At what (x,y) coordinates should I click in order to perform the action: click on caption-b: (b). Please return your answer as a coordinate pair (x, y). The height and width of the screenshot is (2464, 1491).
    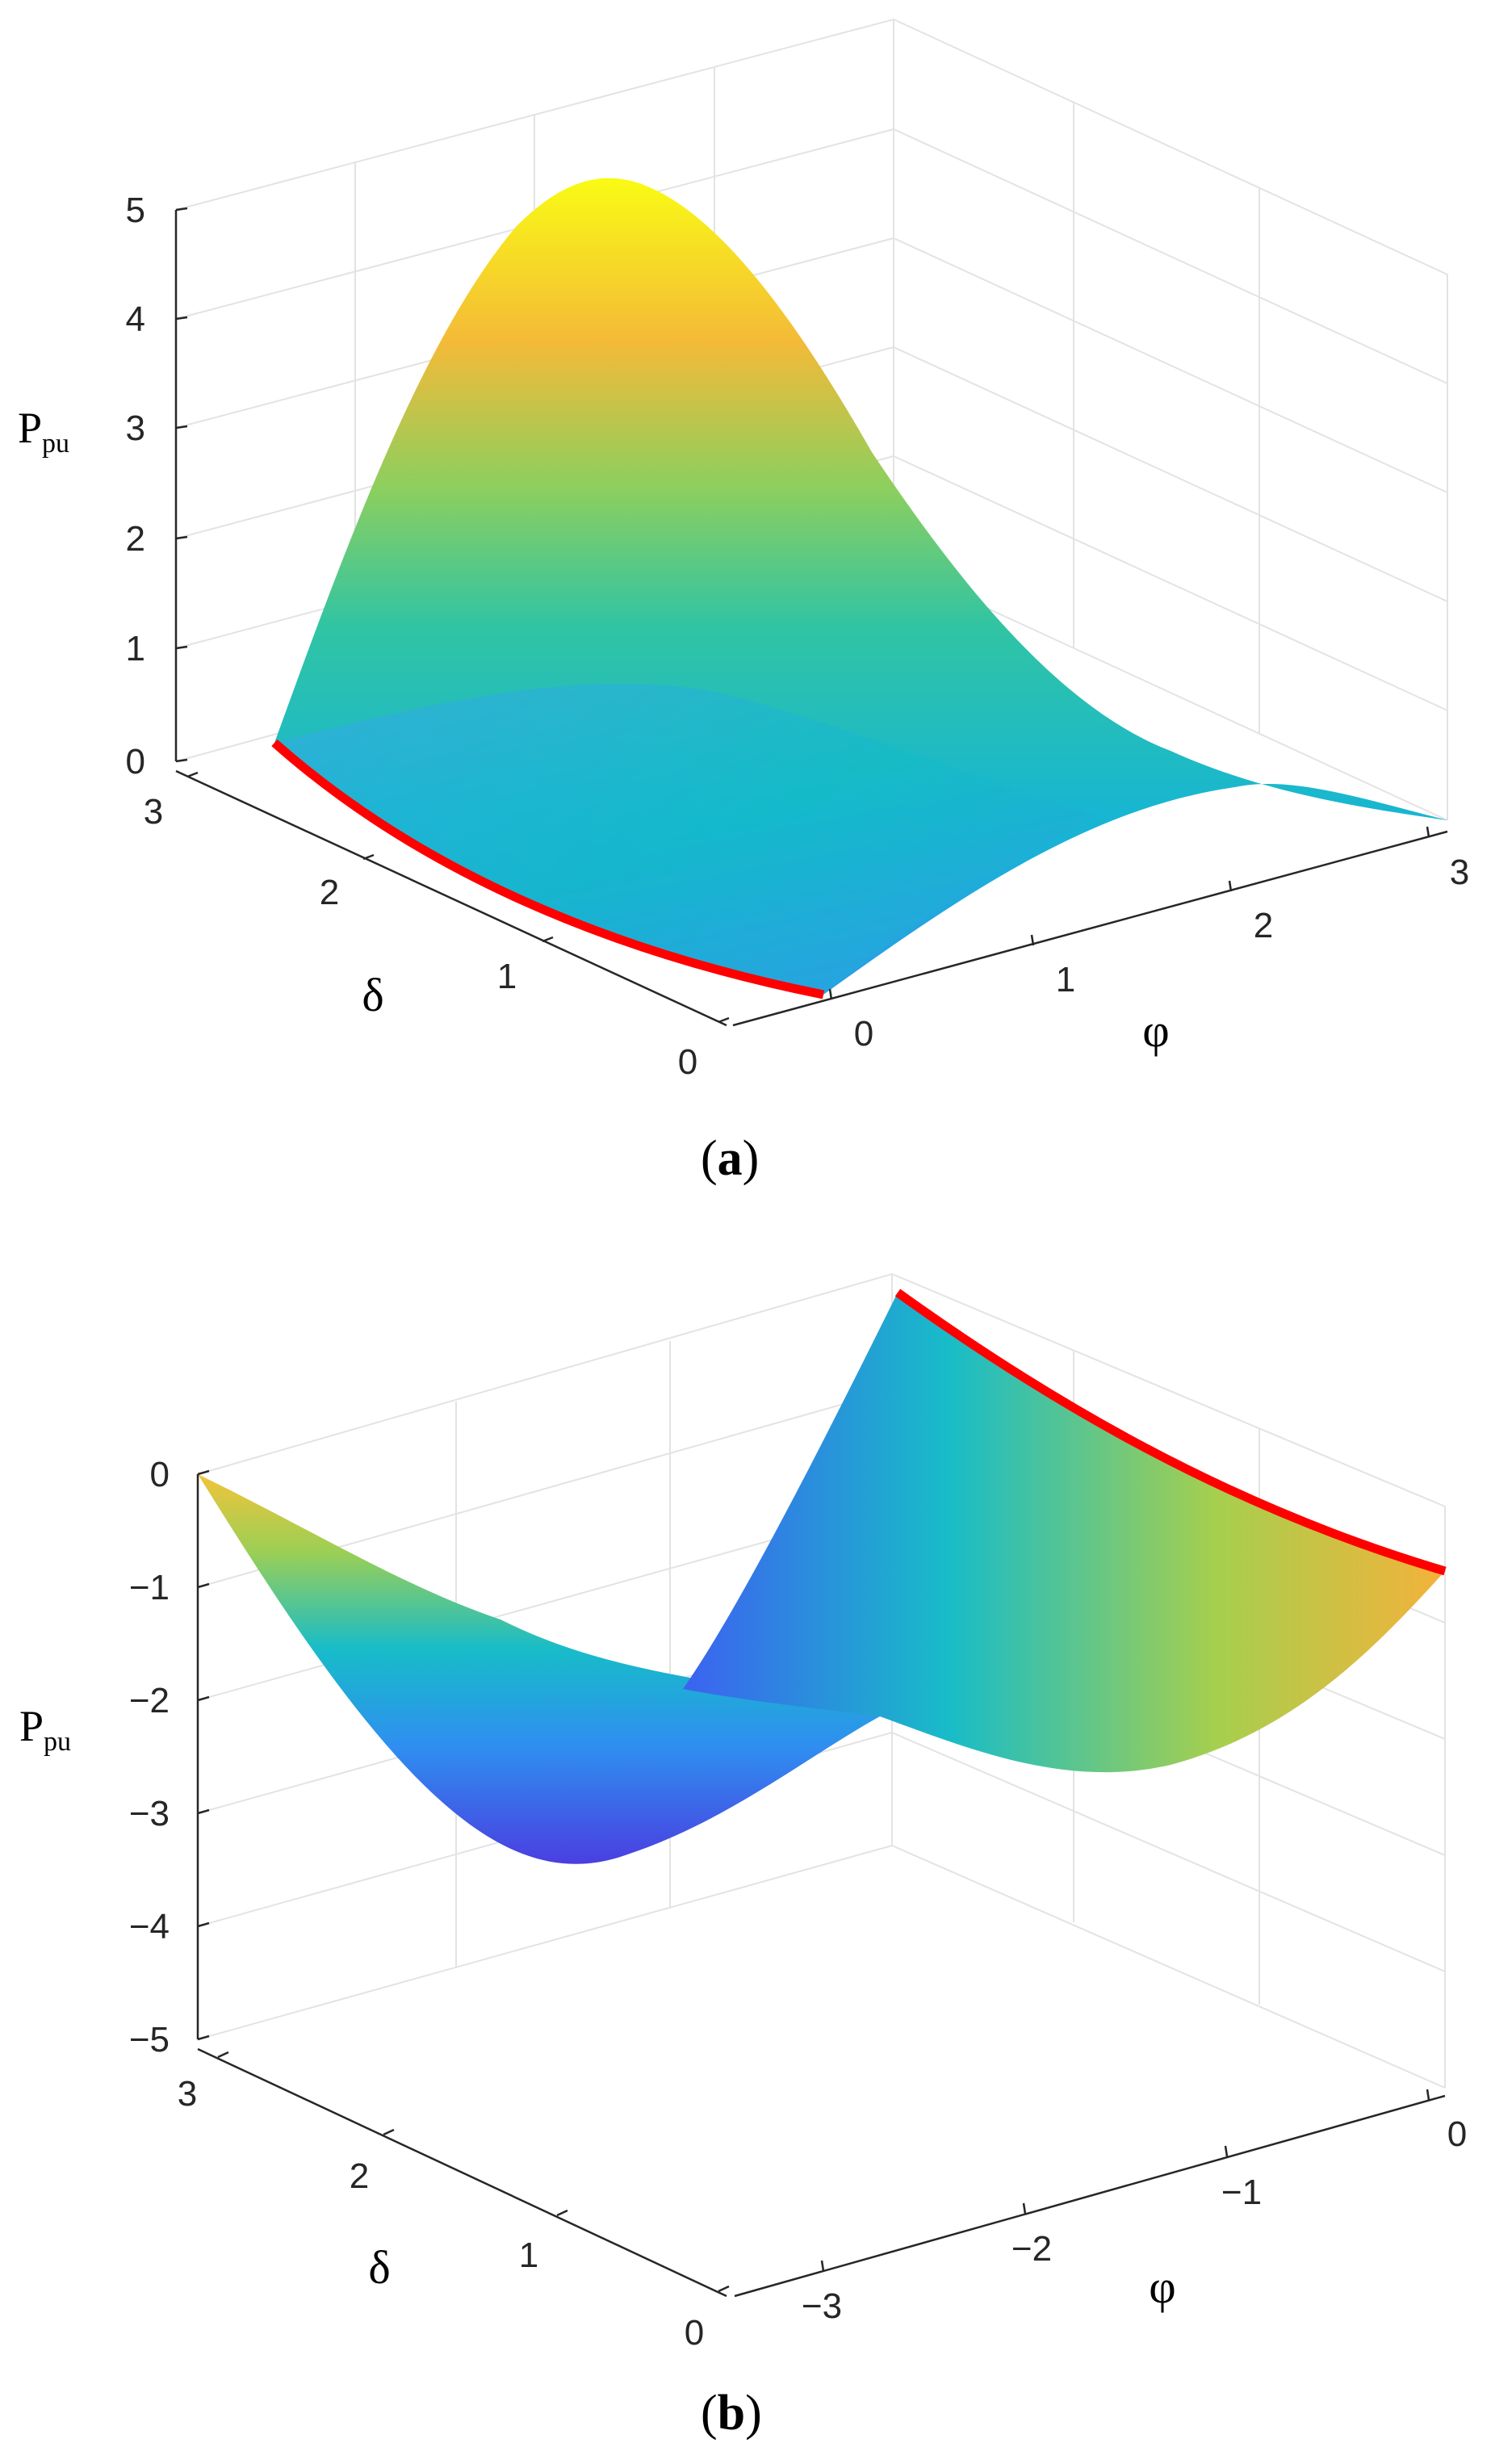
    Looking at the image, I should click on (731, 2413).